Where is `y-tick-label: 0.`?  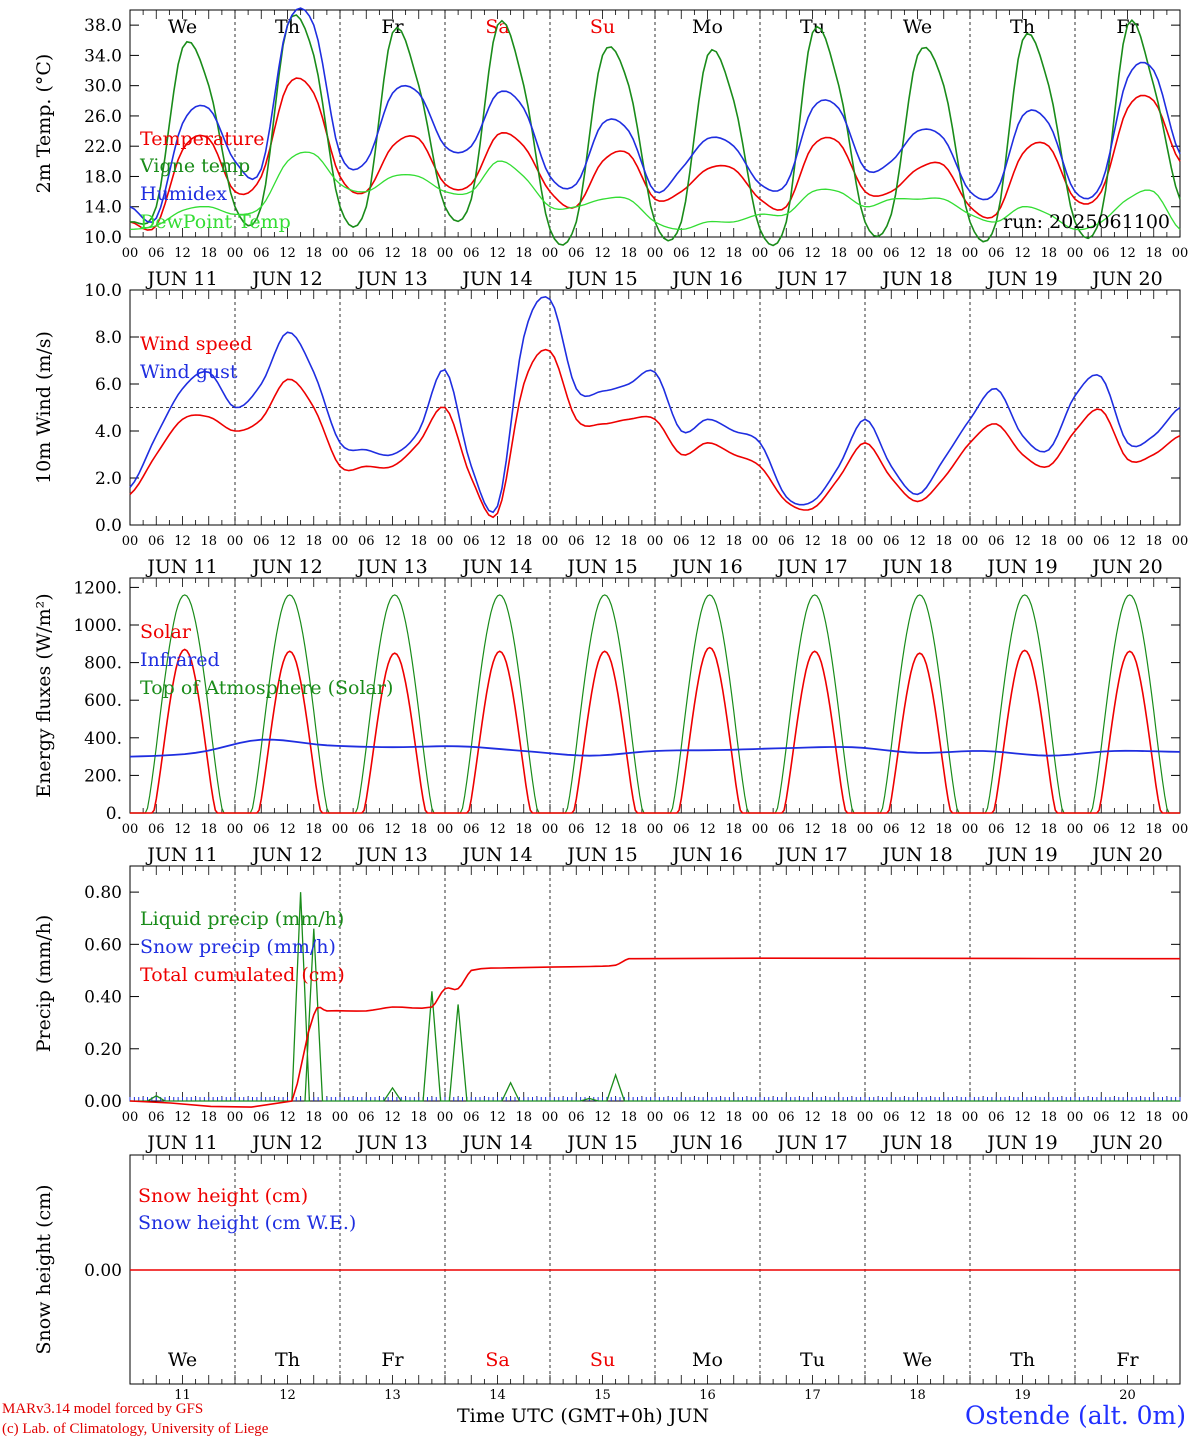
y-tick-label: 0. is located at coordinates (114, 814).